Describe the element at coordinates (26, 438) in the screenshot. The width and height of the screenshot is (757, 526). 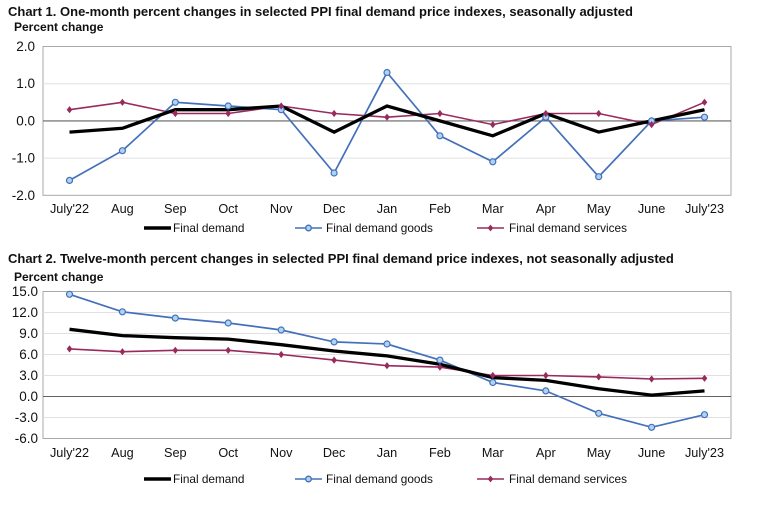
I see `svg-text: -6.0` at that location.